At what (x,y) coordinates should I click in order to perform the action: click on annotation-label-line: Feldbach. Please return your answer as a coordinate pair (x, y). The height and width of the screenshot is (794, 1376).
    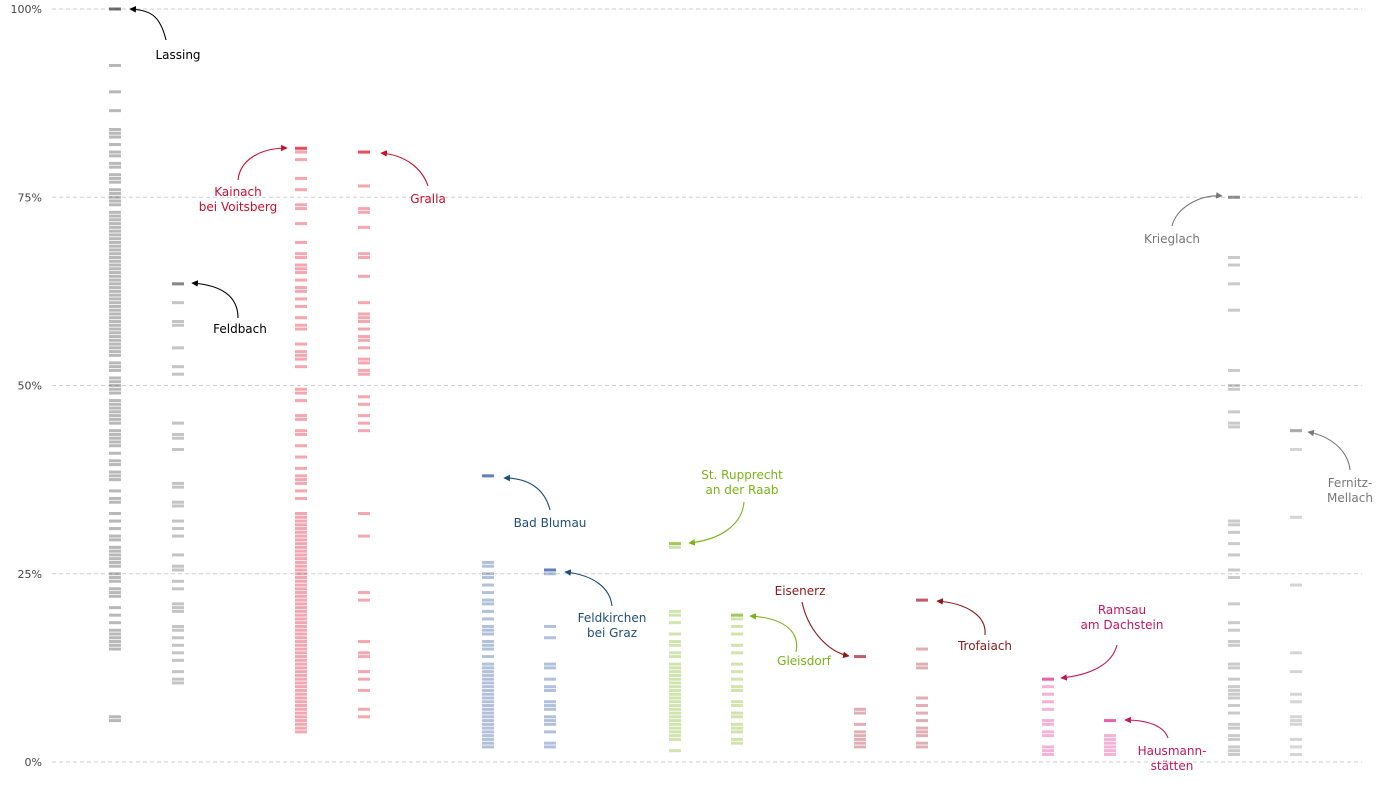
    Looking at the image, I should click on (240, 329).